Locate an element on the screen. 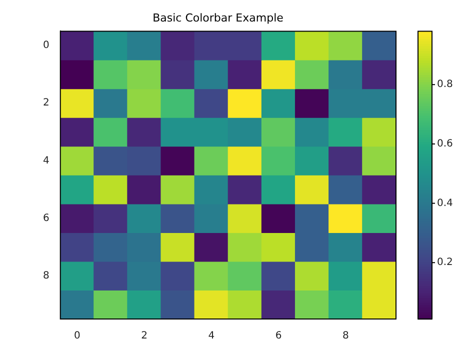  x-tick-label: 2 is located at coordinates (144, 336).